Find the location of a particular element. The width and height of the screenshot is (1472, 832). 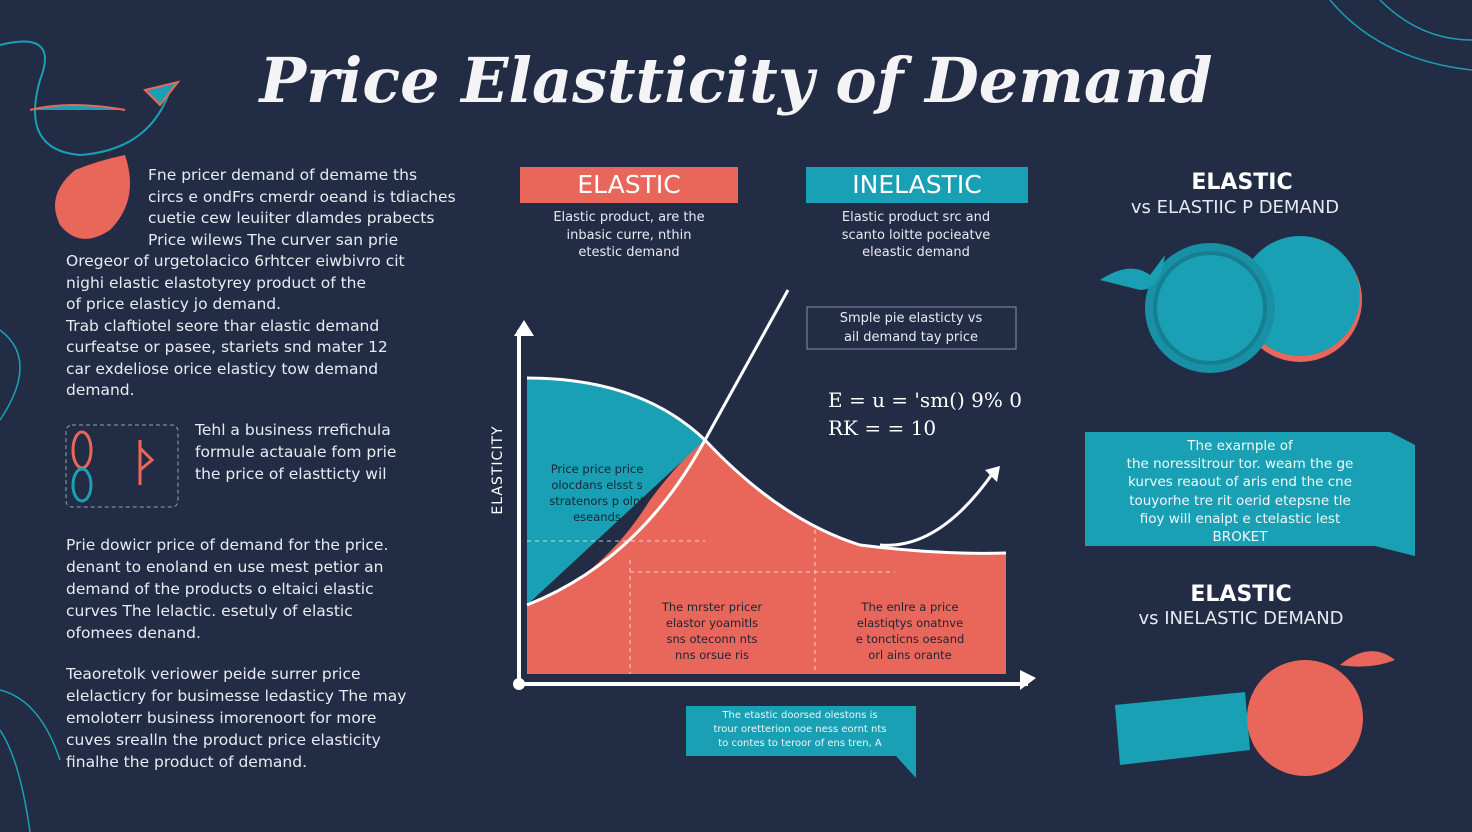

elastic-tag is located at coordinates (629, 185).